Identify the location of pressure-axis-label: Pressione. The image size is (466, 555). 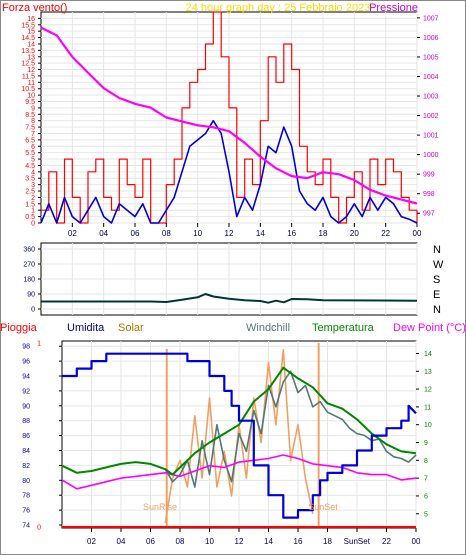
(393, 8).